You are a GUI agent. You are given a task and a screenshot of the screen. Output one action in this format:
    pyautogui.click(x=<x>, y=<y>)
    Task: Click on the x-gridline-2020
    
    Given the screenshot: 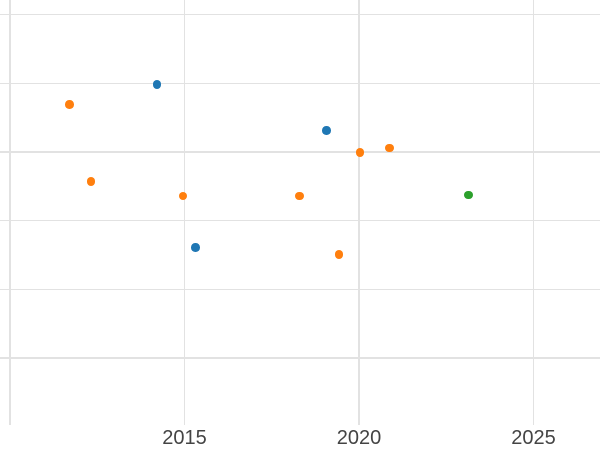 What is the action you would take?
    pyautogui.click(x=359, y=212)
    